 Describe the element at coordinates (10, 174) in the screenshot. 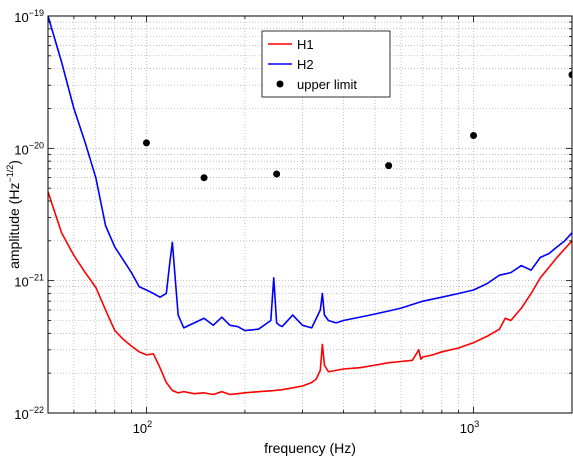

I see `y-axis-label-exponent: −1/2` at that location.